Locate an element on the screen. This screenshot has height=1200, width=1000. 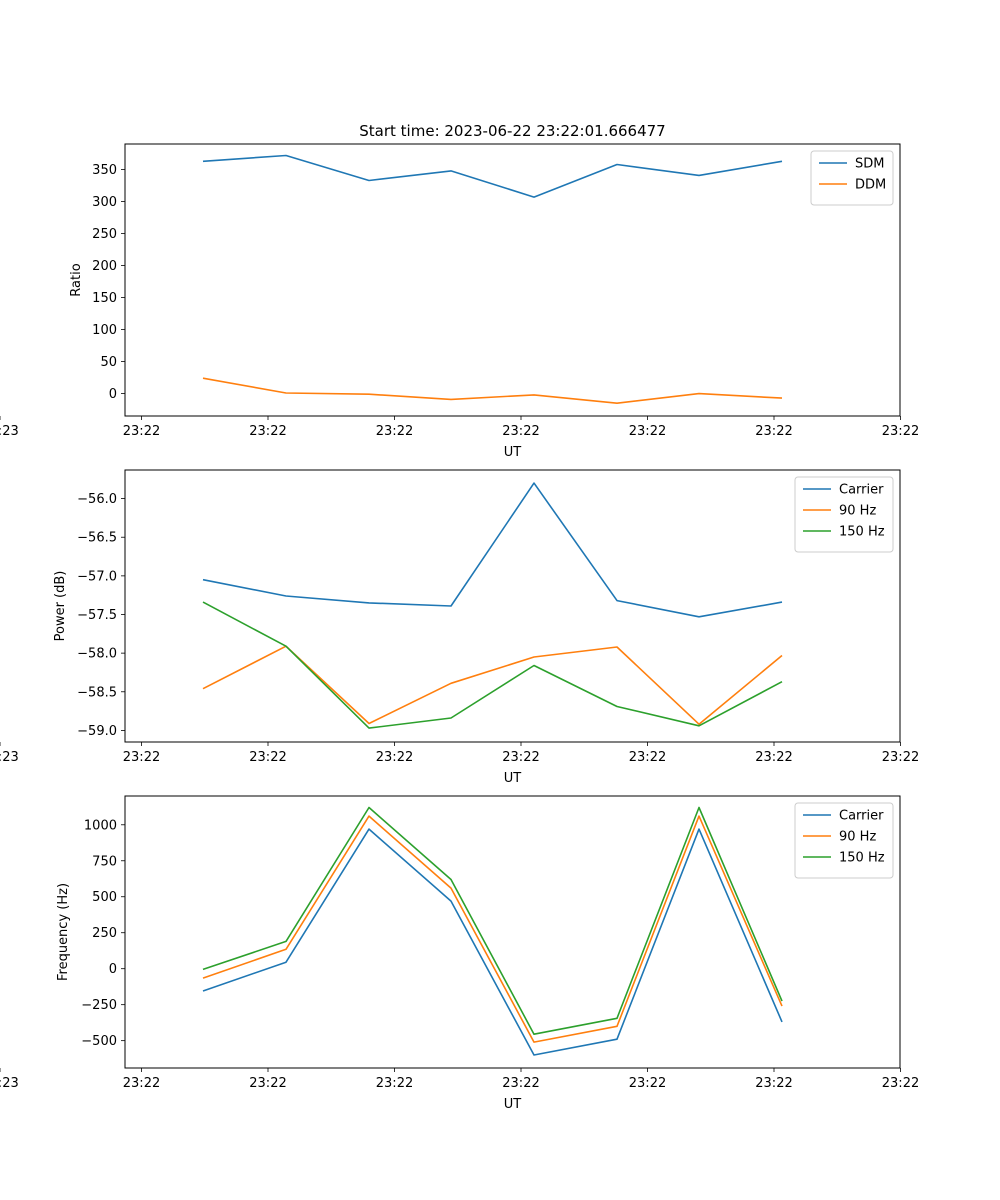
legend: SDM DDM is located at coordinates (852, 178).